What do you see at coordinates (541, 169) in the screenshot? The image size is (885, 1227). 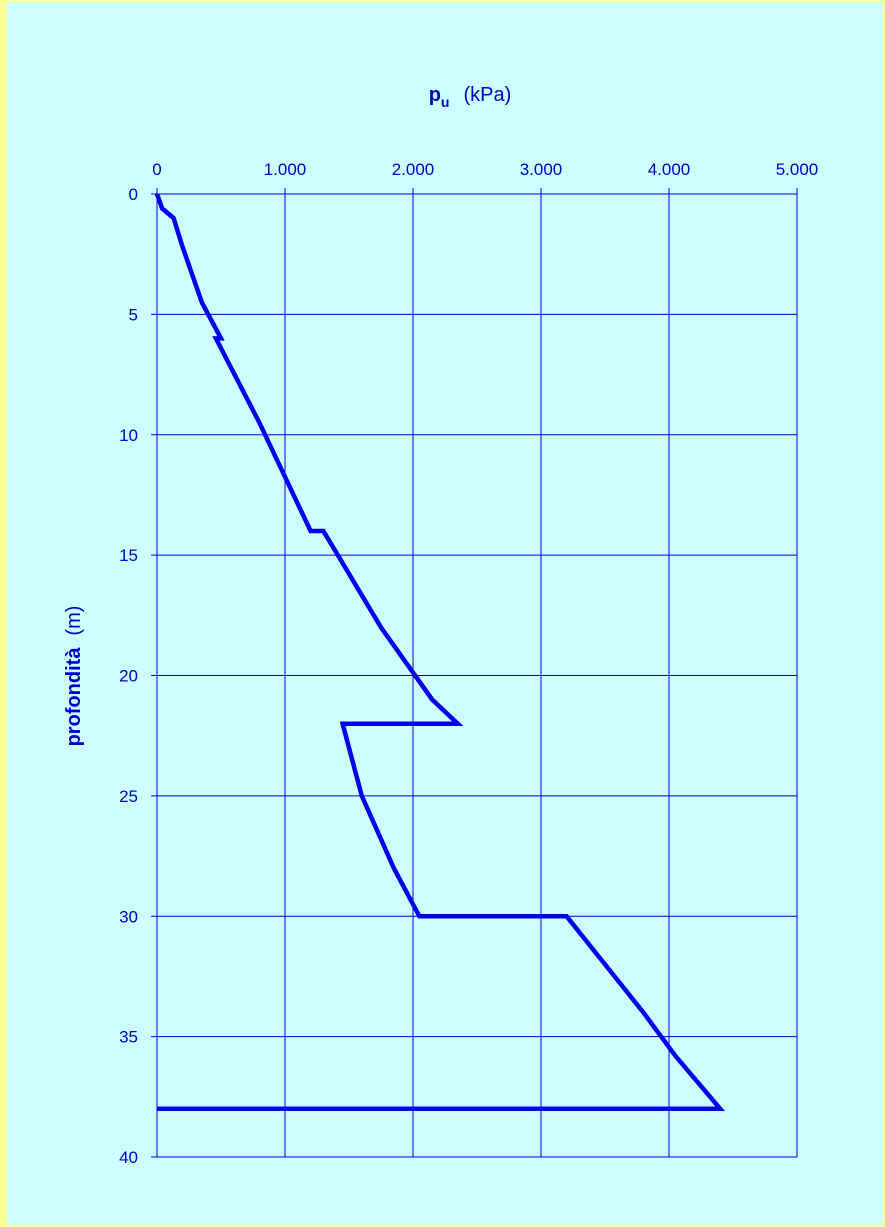 I see `x-tick-label: 3.000` at bounding box center [541, 169].